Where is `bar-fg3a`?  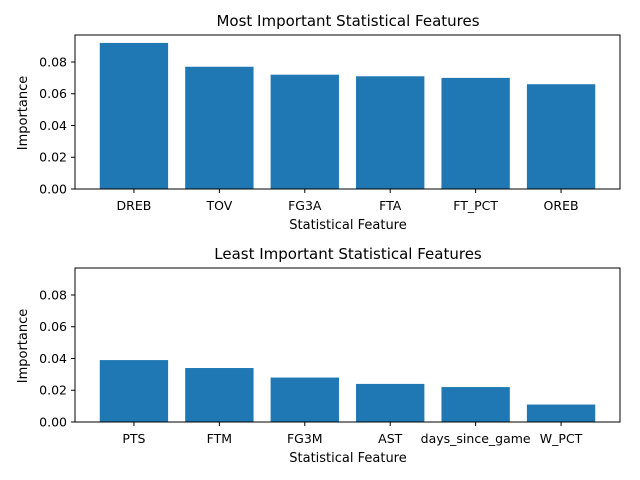 bar-fg3a is located at coordinates (304, 131).